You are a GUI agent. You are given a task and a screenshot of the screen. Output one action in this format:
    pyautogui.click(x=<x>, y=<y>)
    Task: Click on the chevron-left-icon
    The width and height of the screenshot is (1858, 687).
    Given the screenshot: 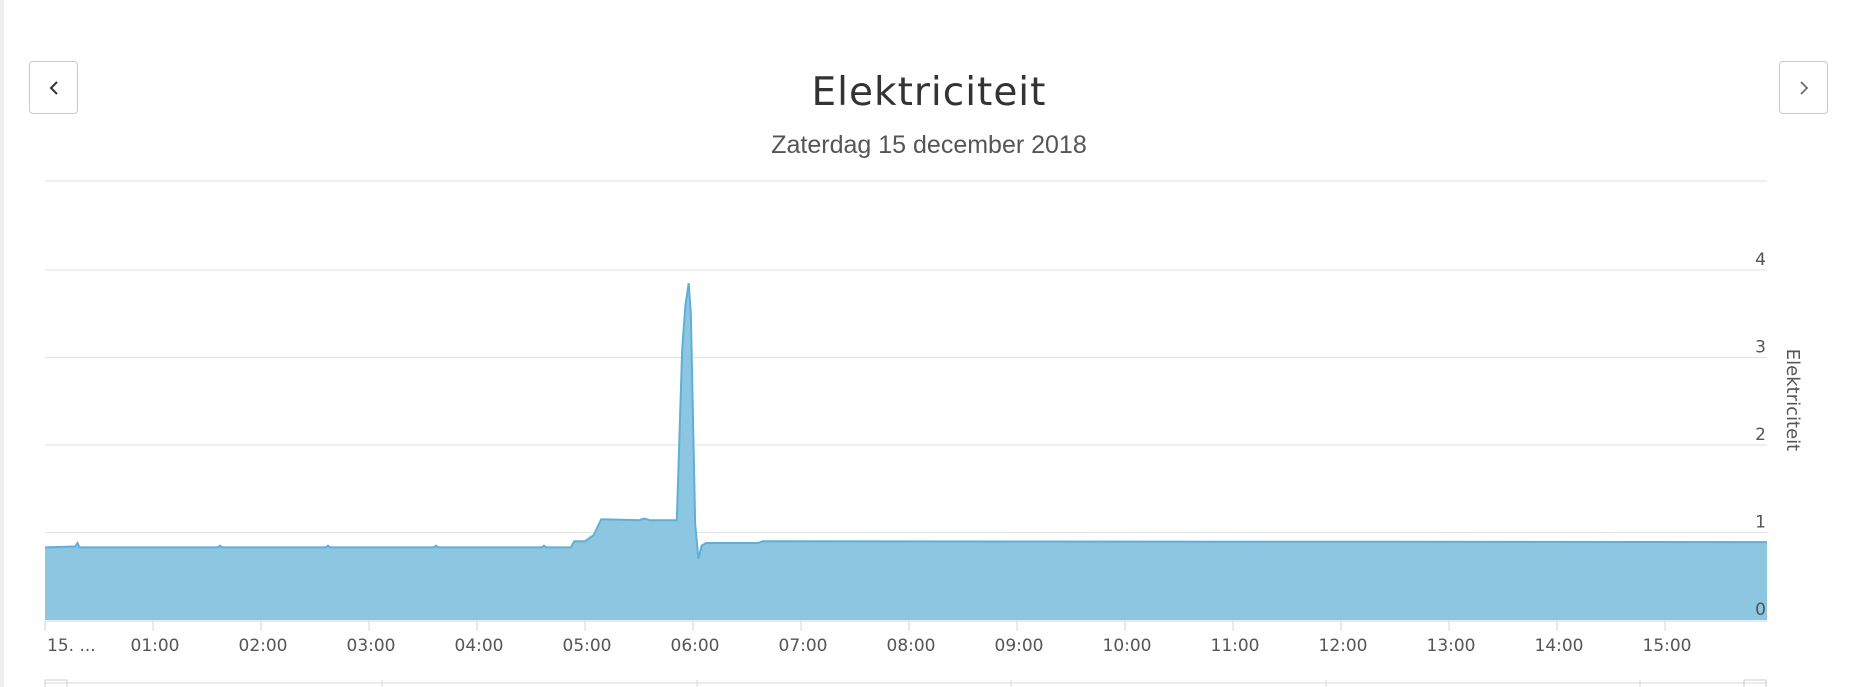 What is the action you would take?
    pyautogui.click(x=53, y=87)
    